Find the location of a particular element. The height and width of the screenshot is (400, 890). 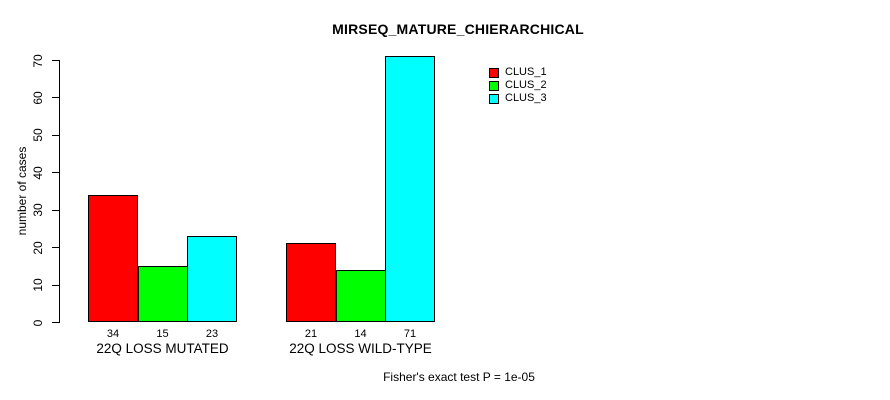

x-axis-category-label: 22Q LOSS MUTATED is located at coordinates (162, 348).